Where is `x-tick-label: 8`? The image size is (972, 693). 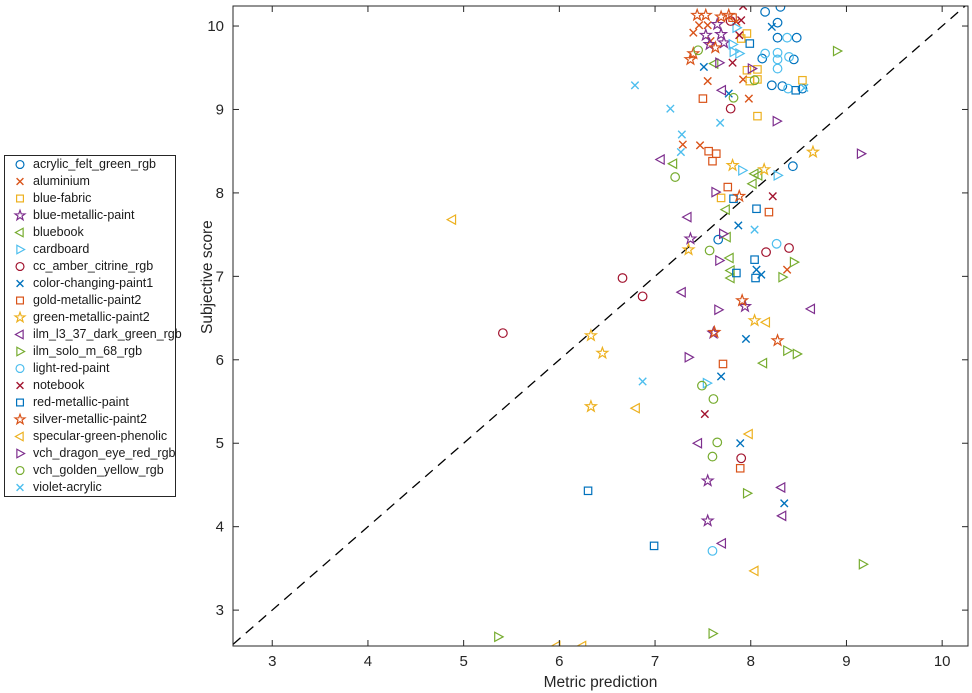 x-tick-label: 8 is located at coordinates (751, 661).